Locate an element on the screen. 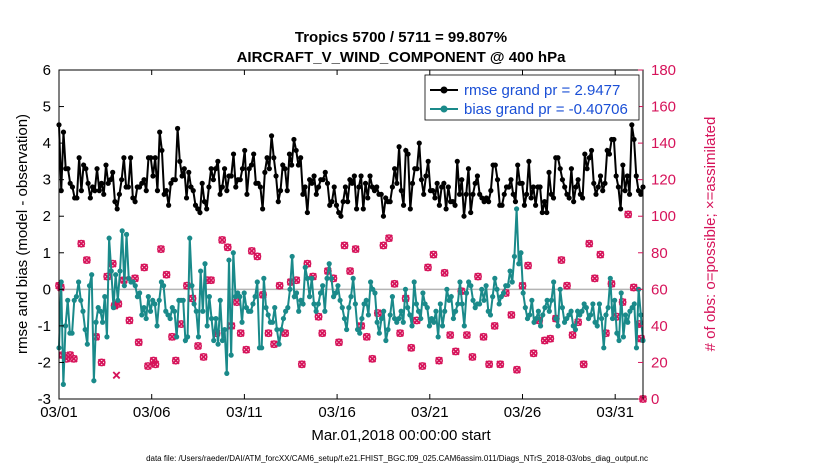  y-tick-label: 1 is located at coordinates (47, 253).